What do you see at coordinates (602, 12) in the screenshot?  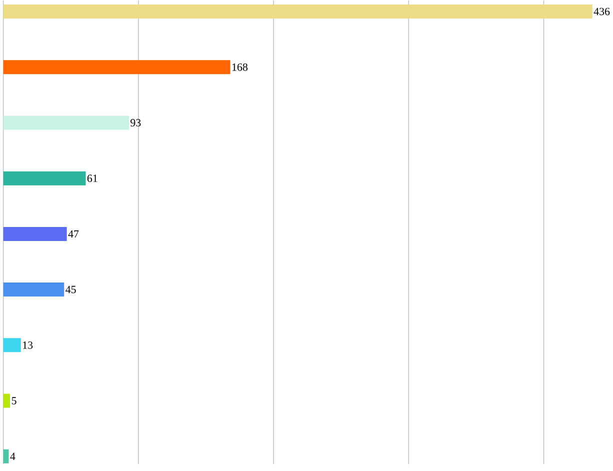 I see `data-label: 436` at bounding box center [602, 12].